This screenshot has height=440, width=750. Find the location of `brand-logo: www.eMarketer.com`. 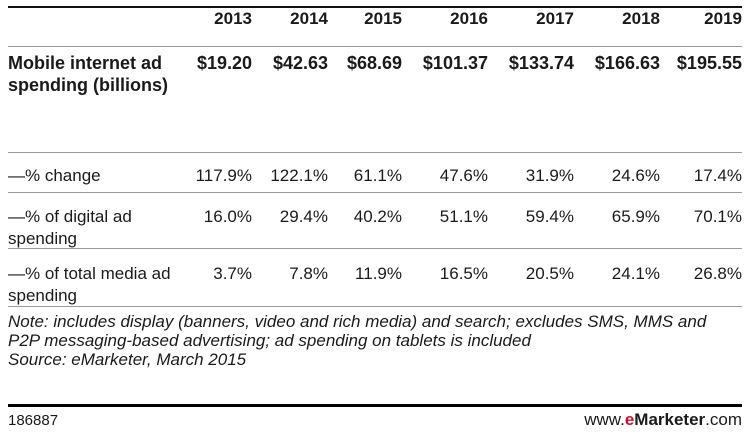

brand-logo: www.eMarketer.com is located at coordinates (663, 420).